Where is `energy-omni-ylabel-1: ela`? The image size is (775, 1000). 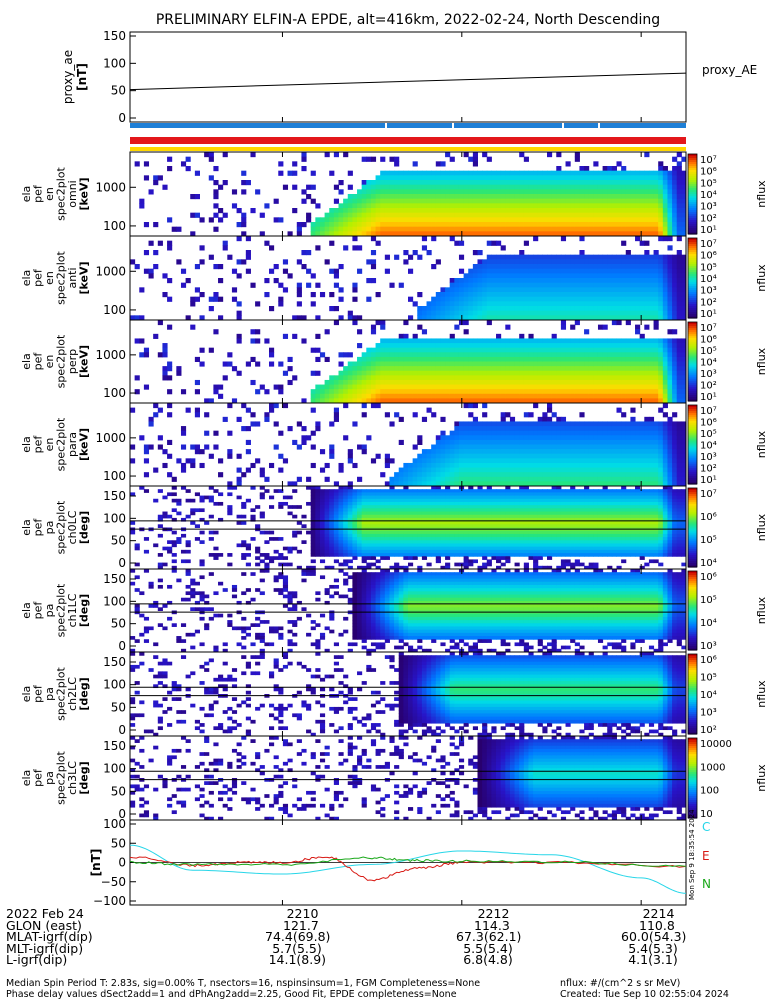 energy-omni-ylabel-1: ela is located at coordinates (26, 194).